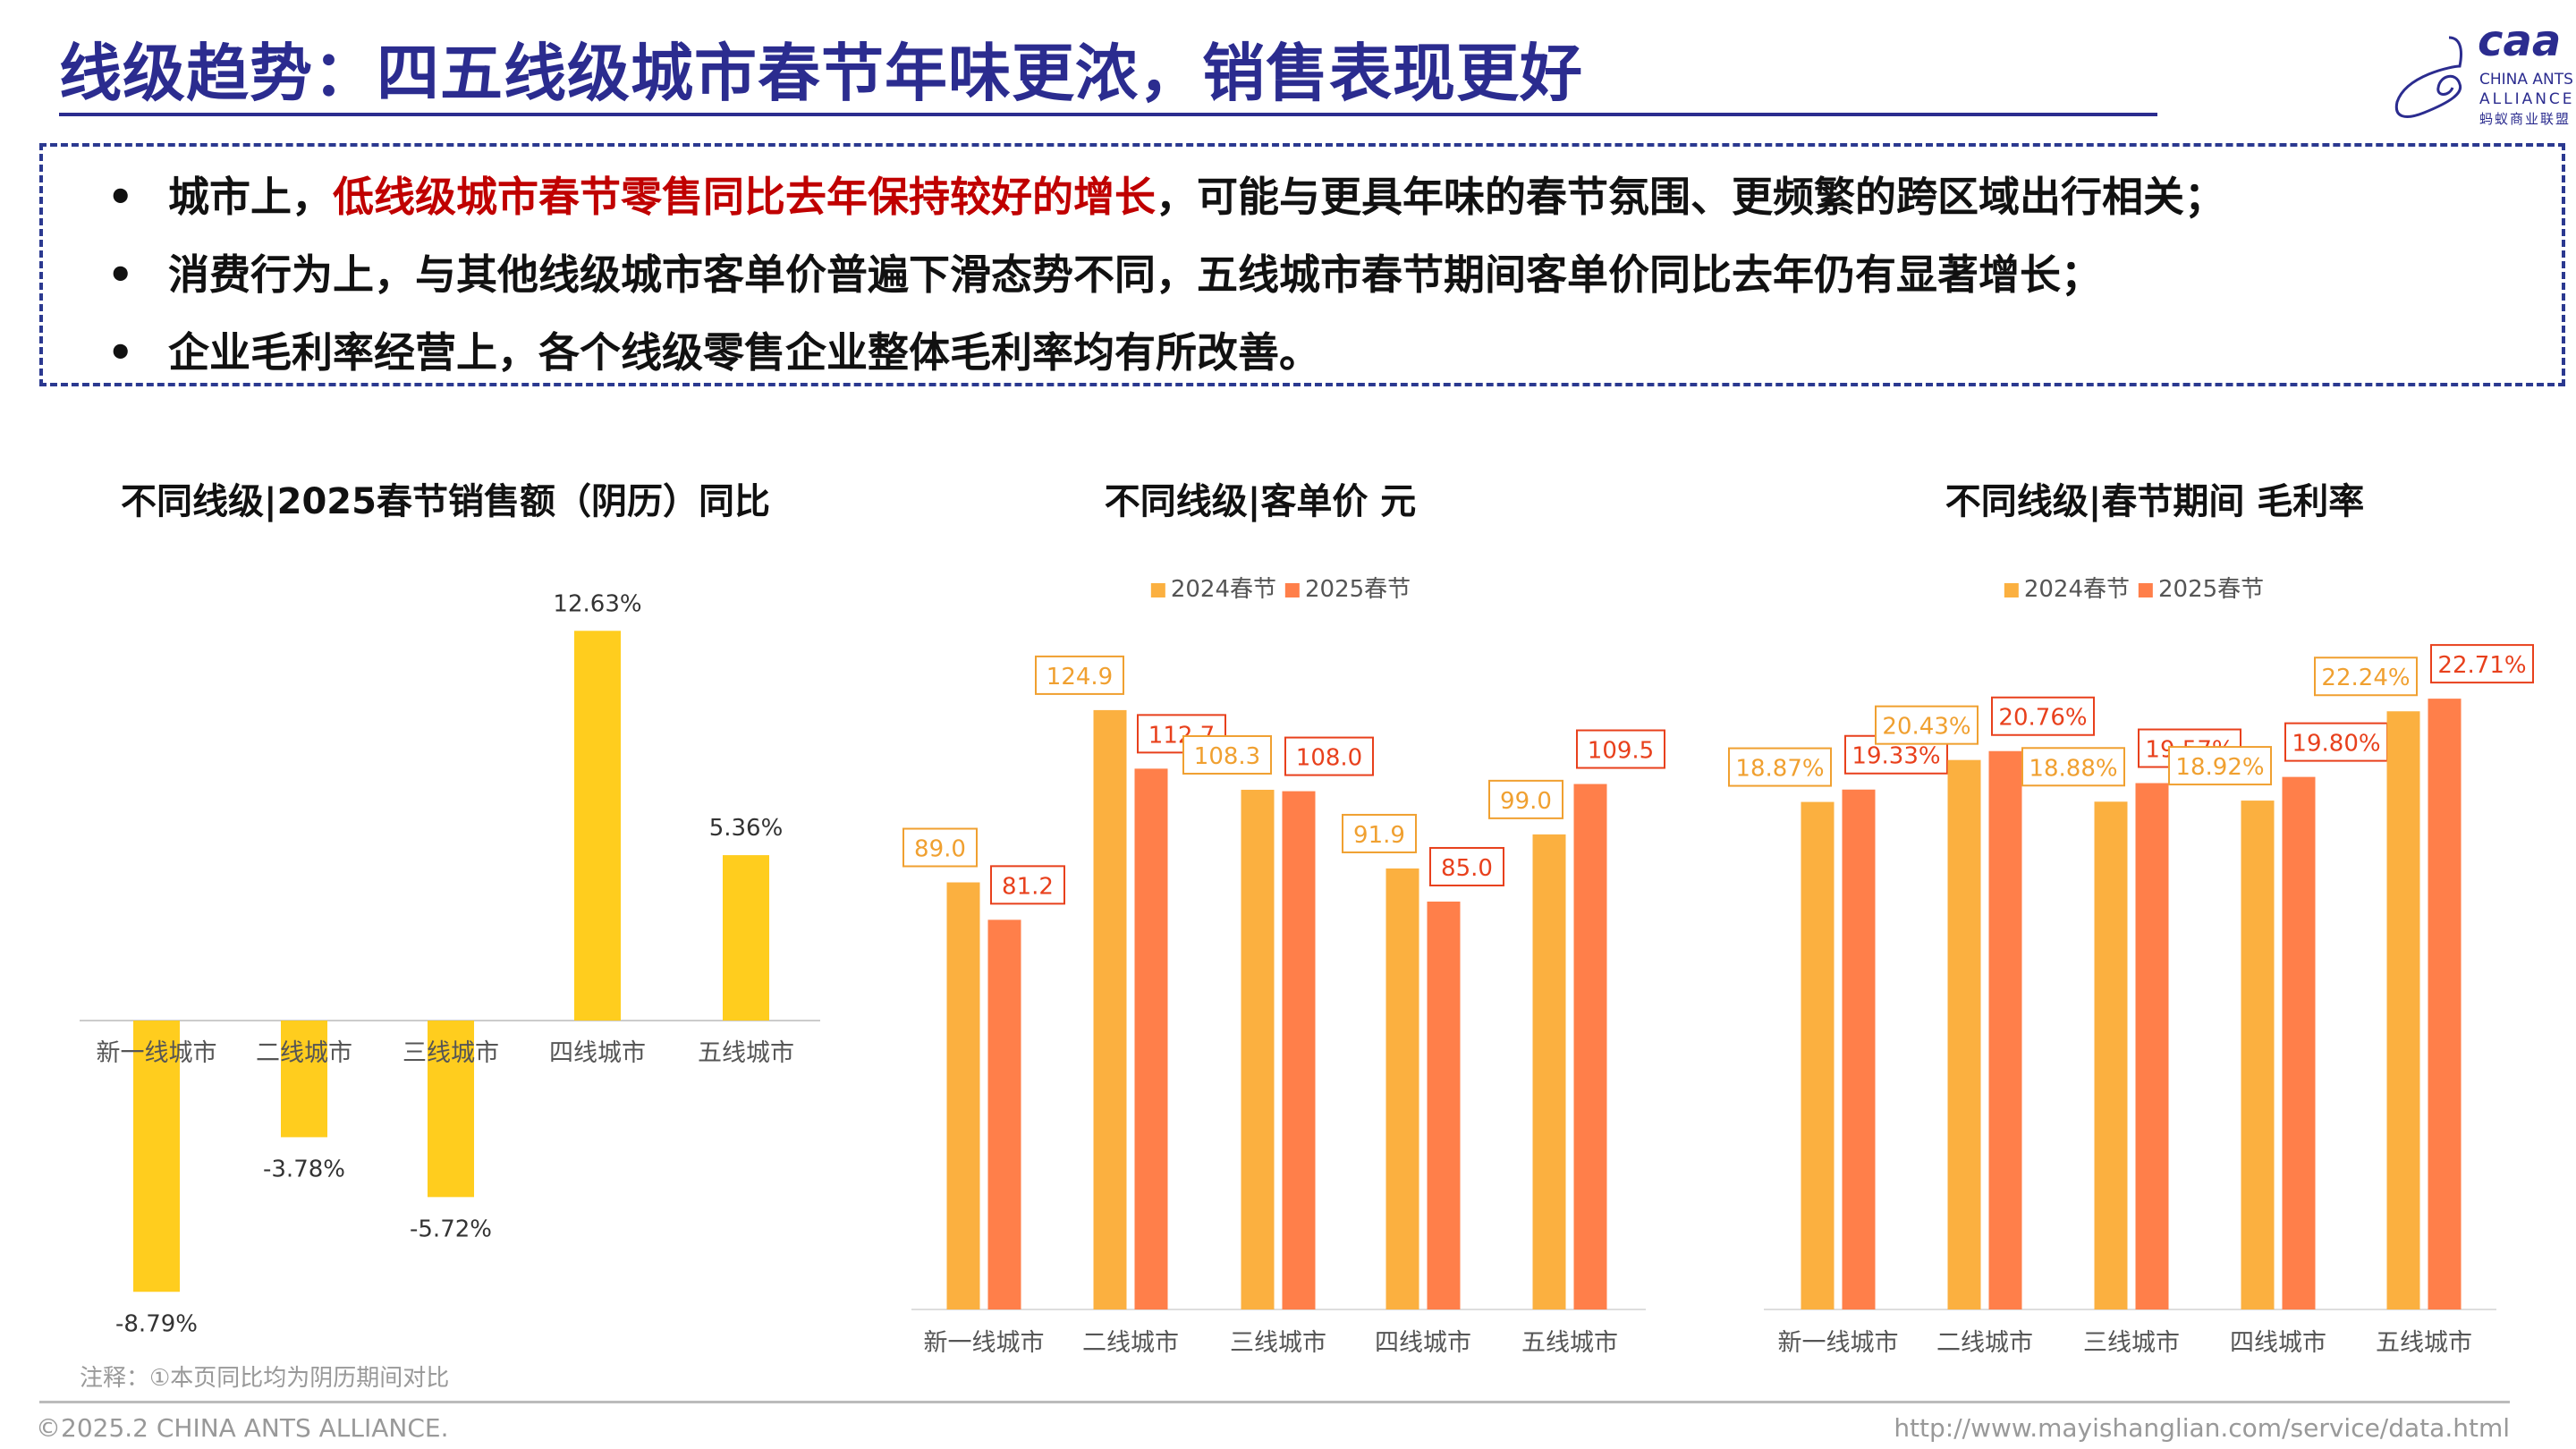 The width and height of the screenshot is (2576, 1449). Describe the element at coordinates (2155, 501) in the screenshot. I see `chart-title-margin: 不同线级|春节期间 毛利率` at that location.